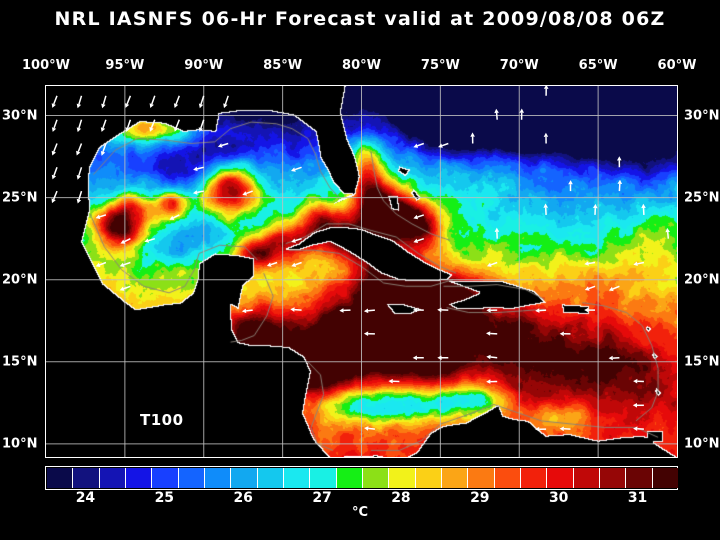 The image size is (720, 540). I want to click on lon-tick-3: 85°W, so click(283, 65).